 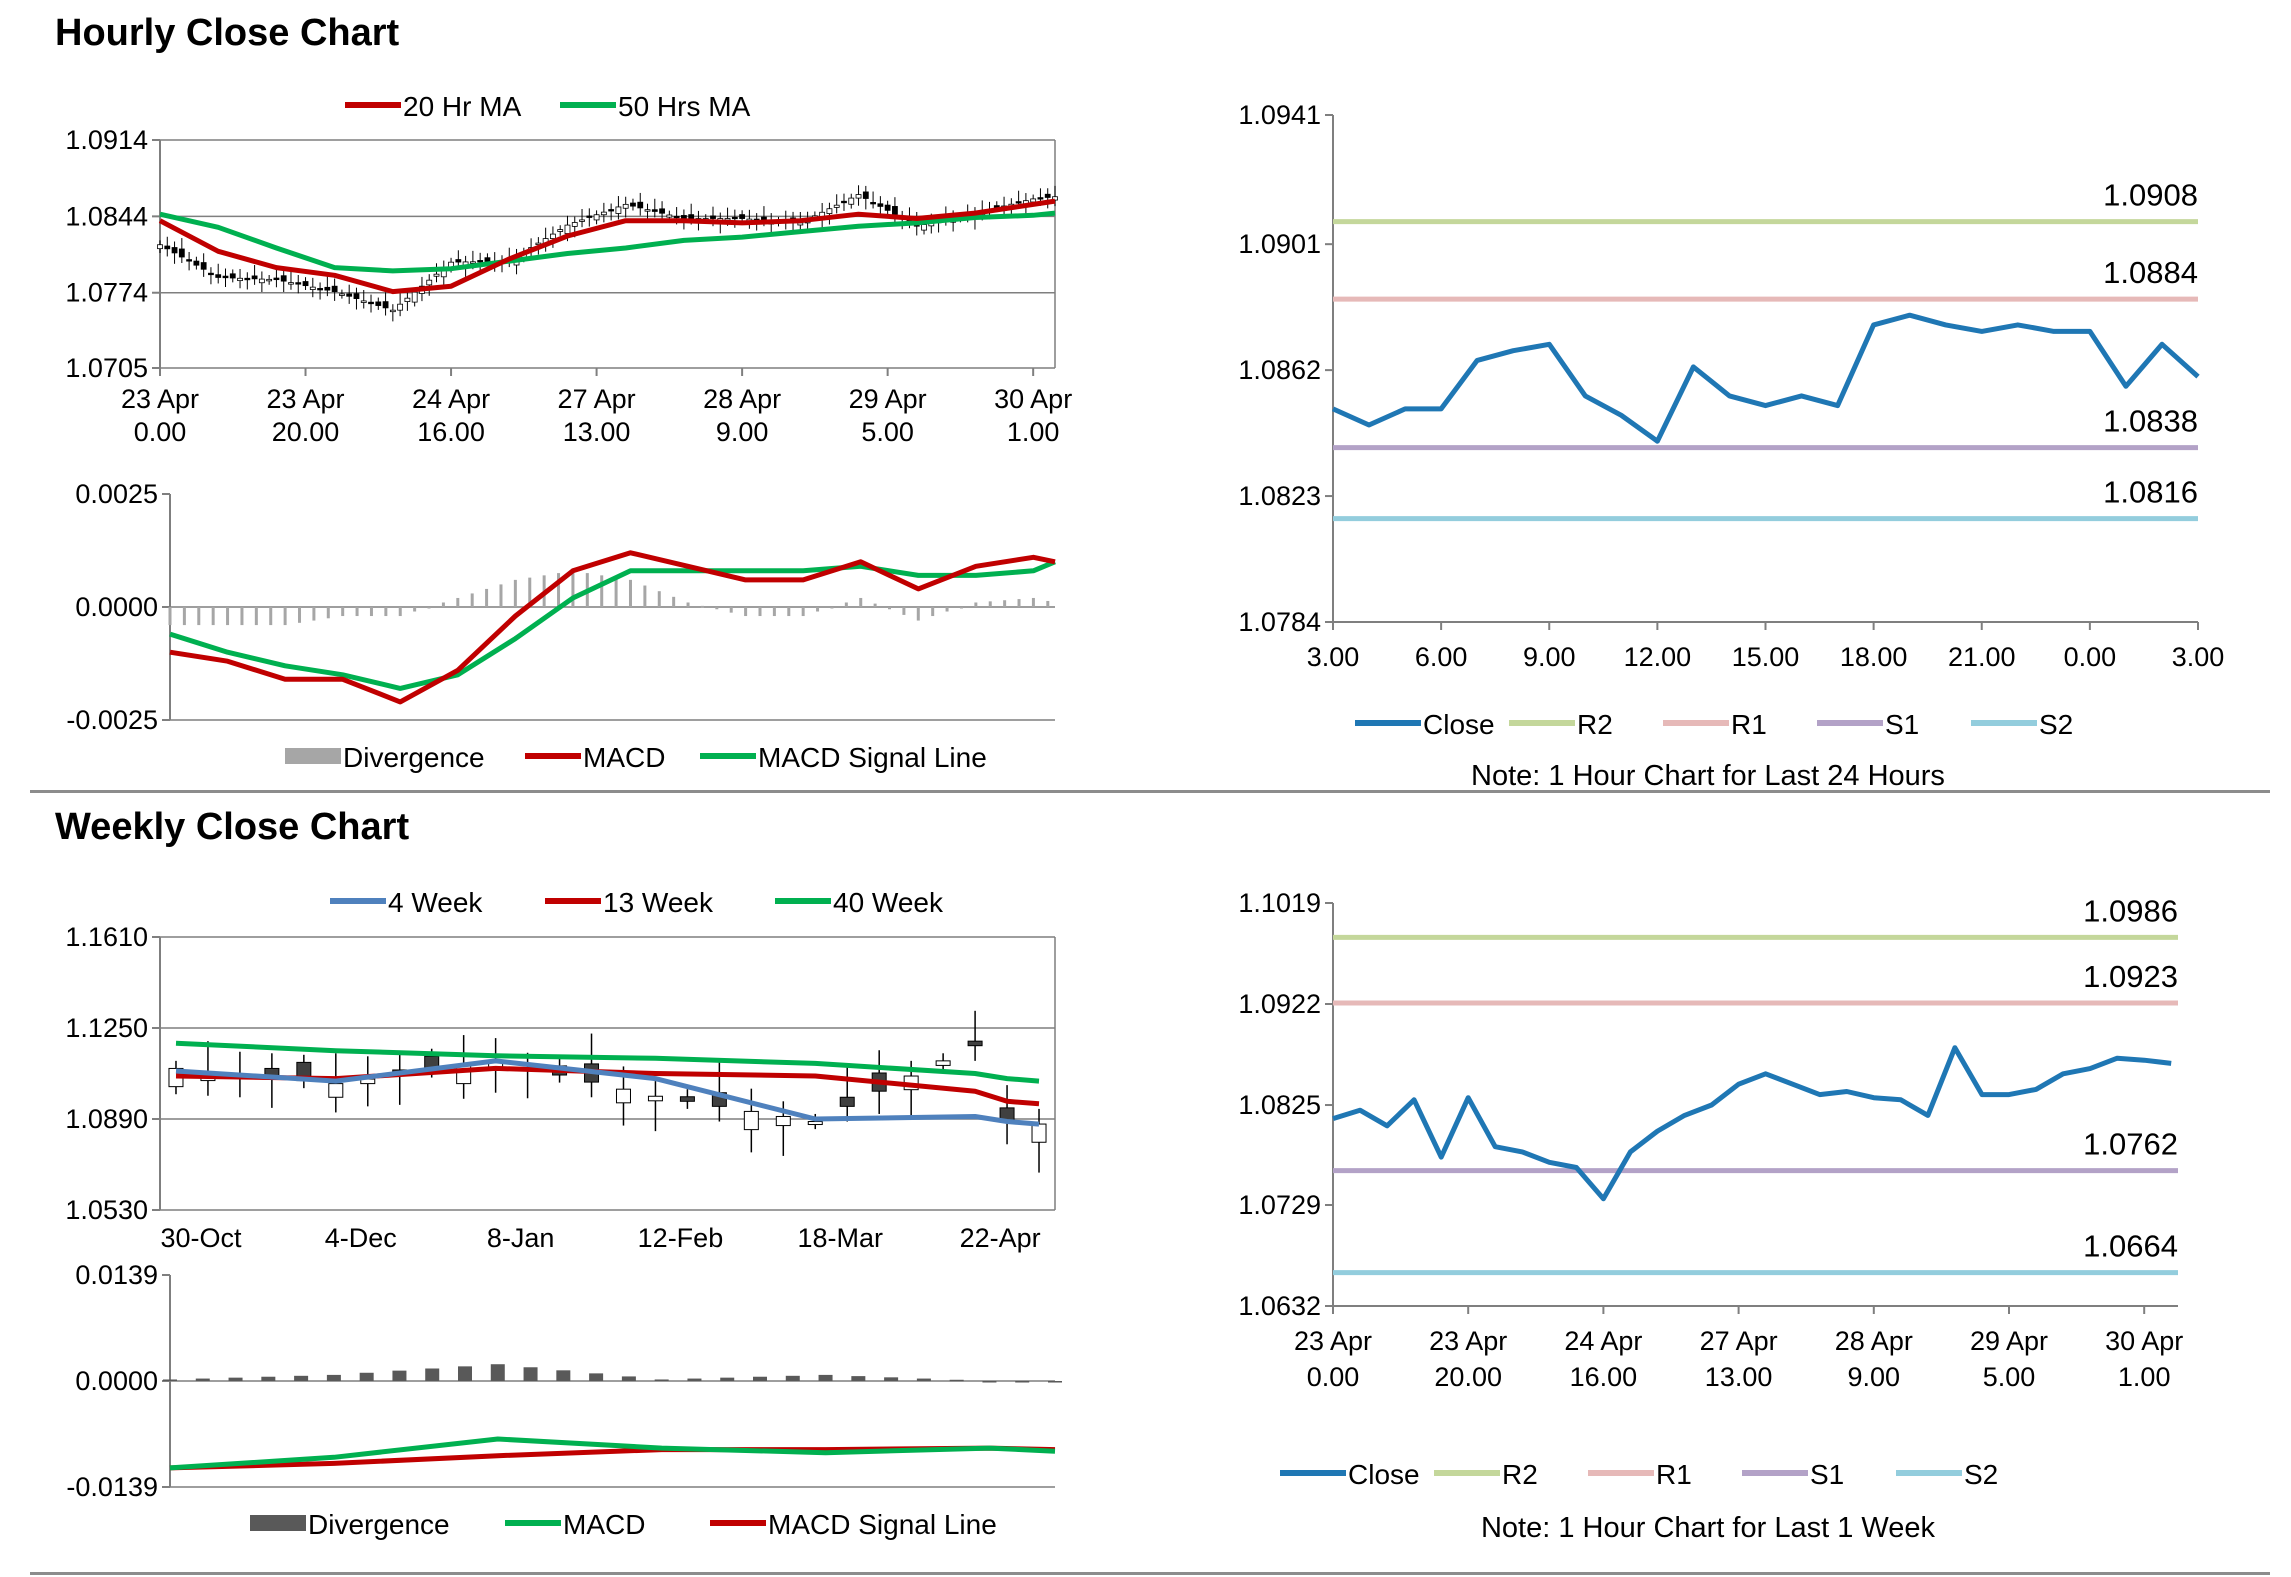 What do you see at coordinates (597, 432) in the screenshot?
I see `x-tick-label: 13.00` at bounding box center [597, 432].